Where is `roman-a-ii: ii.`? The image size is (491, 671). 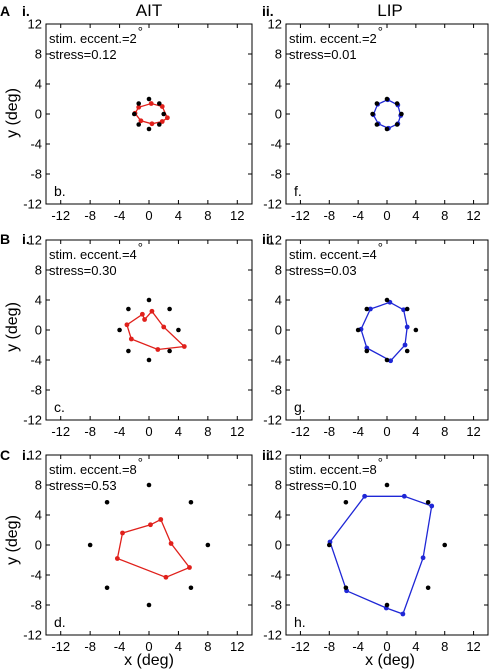
roman-a-ii: ii. is located at coordinates (268, 11).